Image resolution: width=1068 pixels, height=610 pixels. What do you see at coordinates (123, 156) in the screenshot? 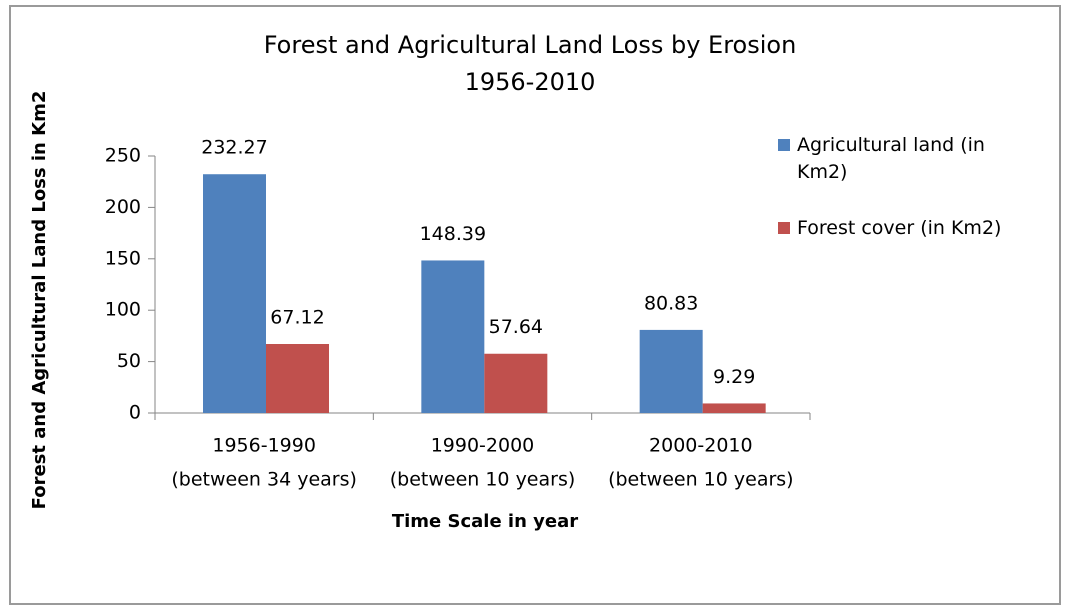
I see `y-tick-label: 250` at bounding box center [123, 156].